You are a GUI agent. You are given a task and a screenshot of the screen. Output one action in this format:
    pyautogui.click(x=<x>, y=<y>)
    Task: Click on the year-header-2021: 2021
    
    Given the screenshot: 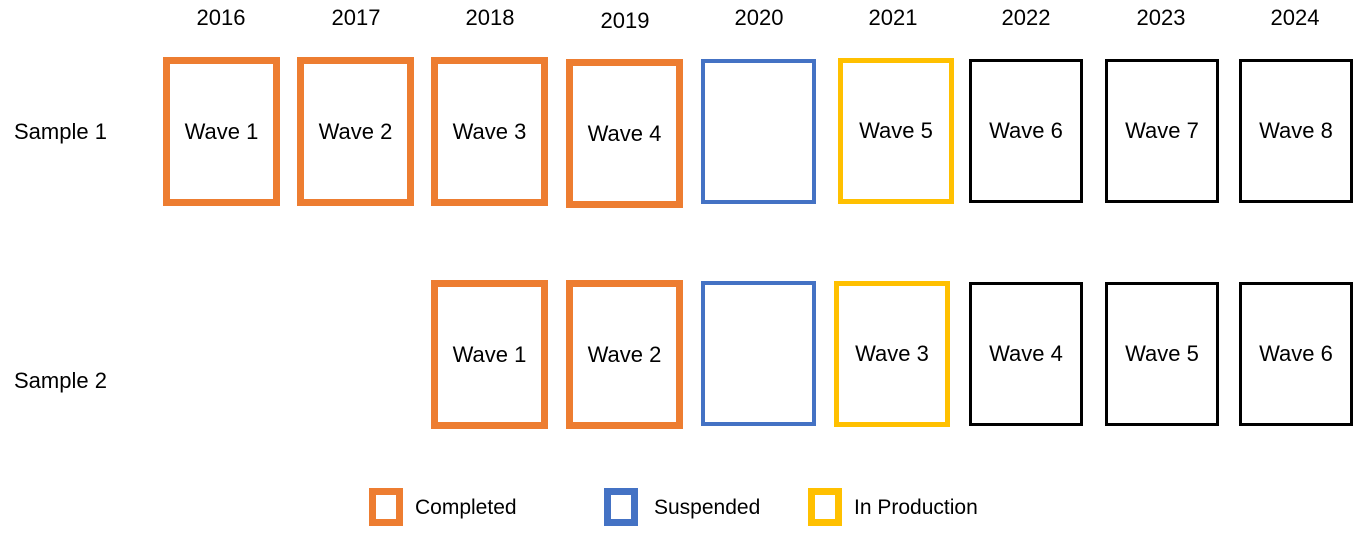 What is the action you would take?
    pyautogui.click(x=893, y=17)
    